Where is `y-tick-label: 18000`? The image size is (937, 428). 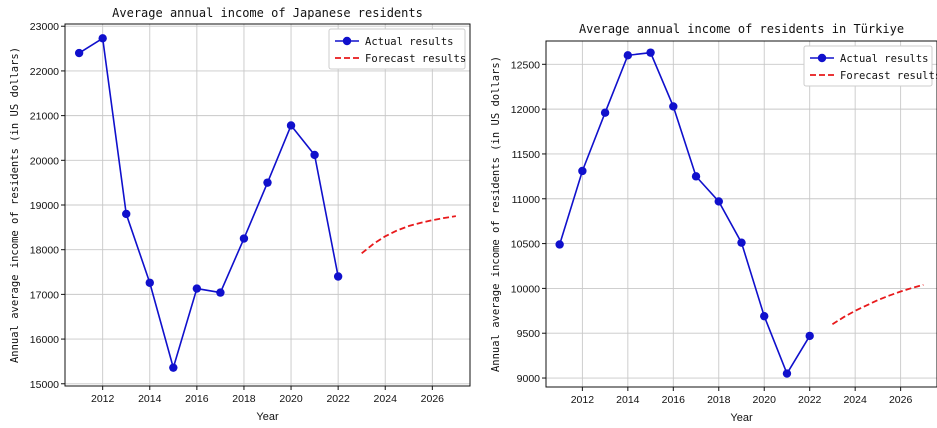 y-tick-label: 18000 is located at coordinates (44, 251).